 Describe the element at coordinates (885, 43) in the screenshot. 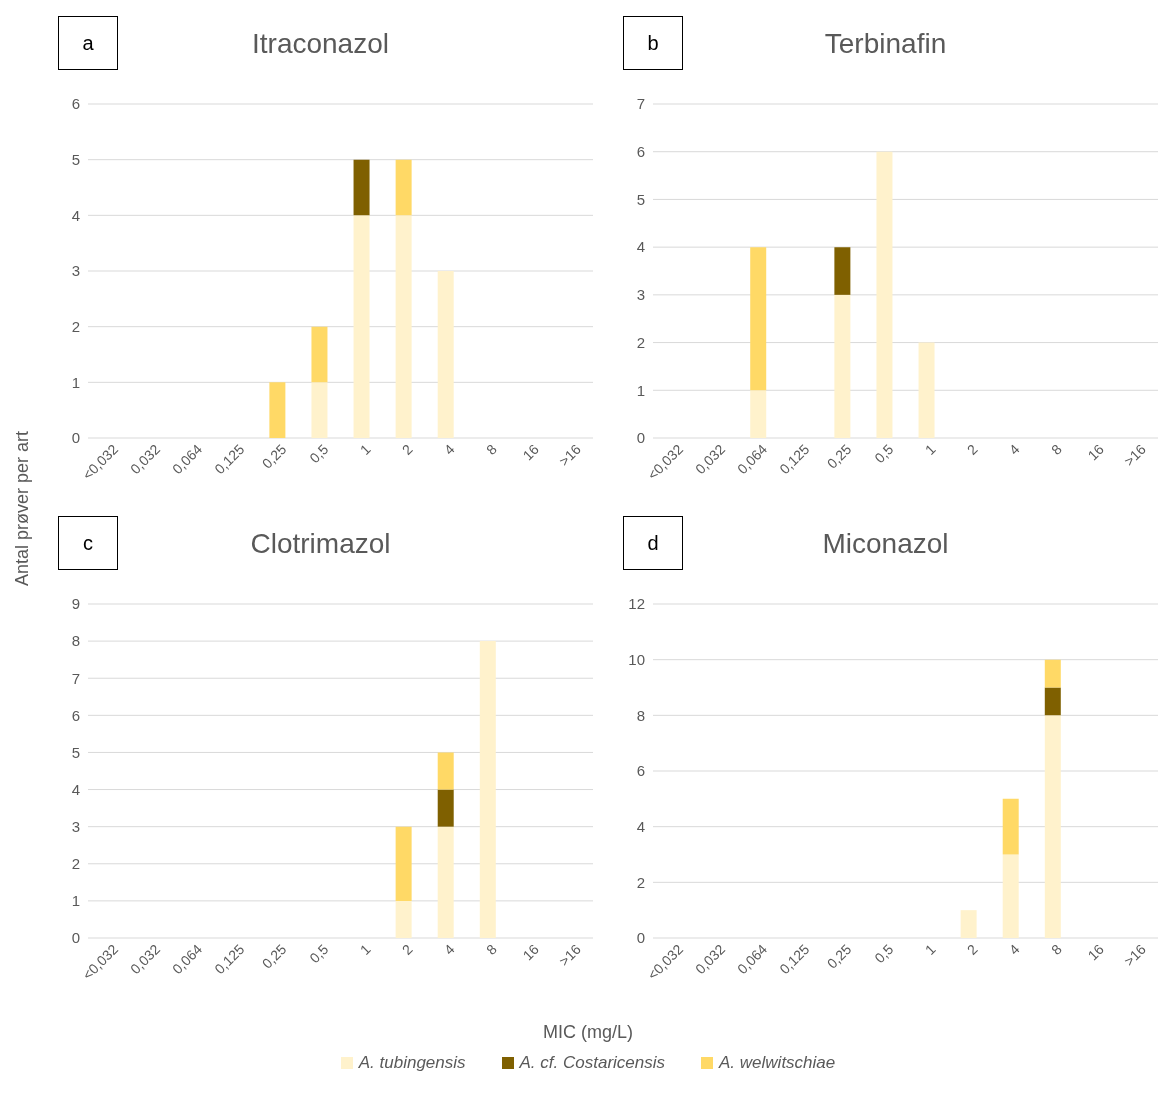

I see `chart-title: Terbinafin` at that location.